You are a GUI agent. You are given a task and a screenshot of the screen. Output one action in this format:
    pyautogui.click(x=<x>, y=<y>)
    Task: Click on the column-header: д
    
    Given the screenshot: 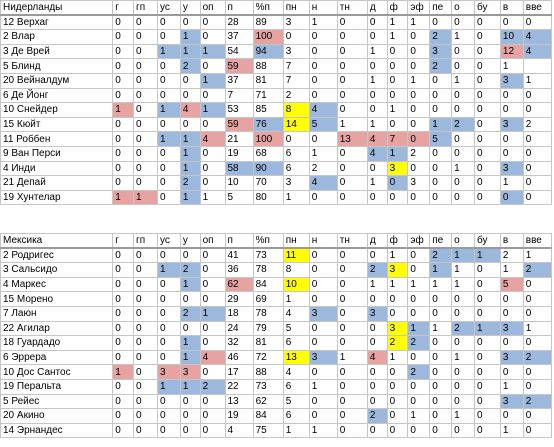 What is the action you would take?
    pyautogui.click(x=377, y=241)
    